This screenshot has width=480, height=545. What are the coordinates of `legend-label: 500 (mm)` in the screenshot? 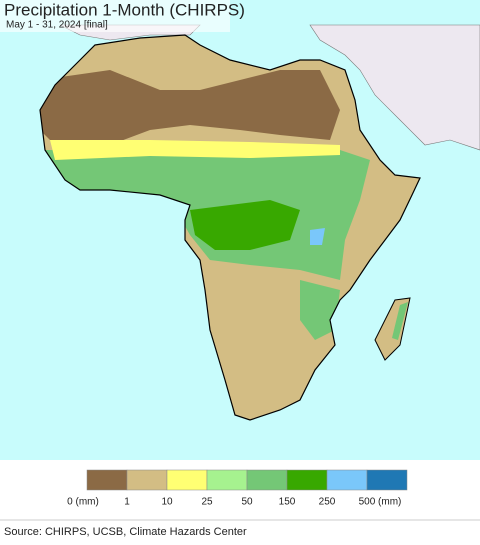 It's located at (380, 502).